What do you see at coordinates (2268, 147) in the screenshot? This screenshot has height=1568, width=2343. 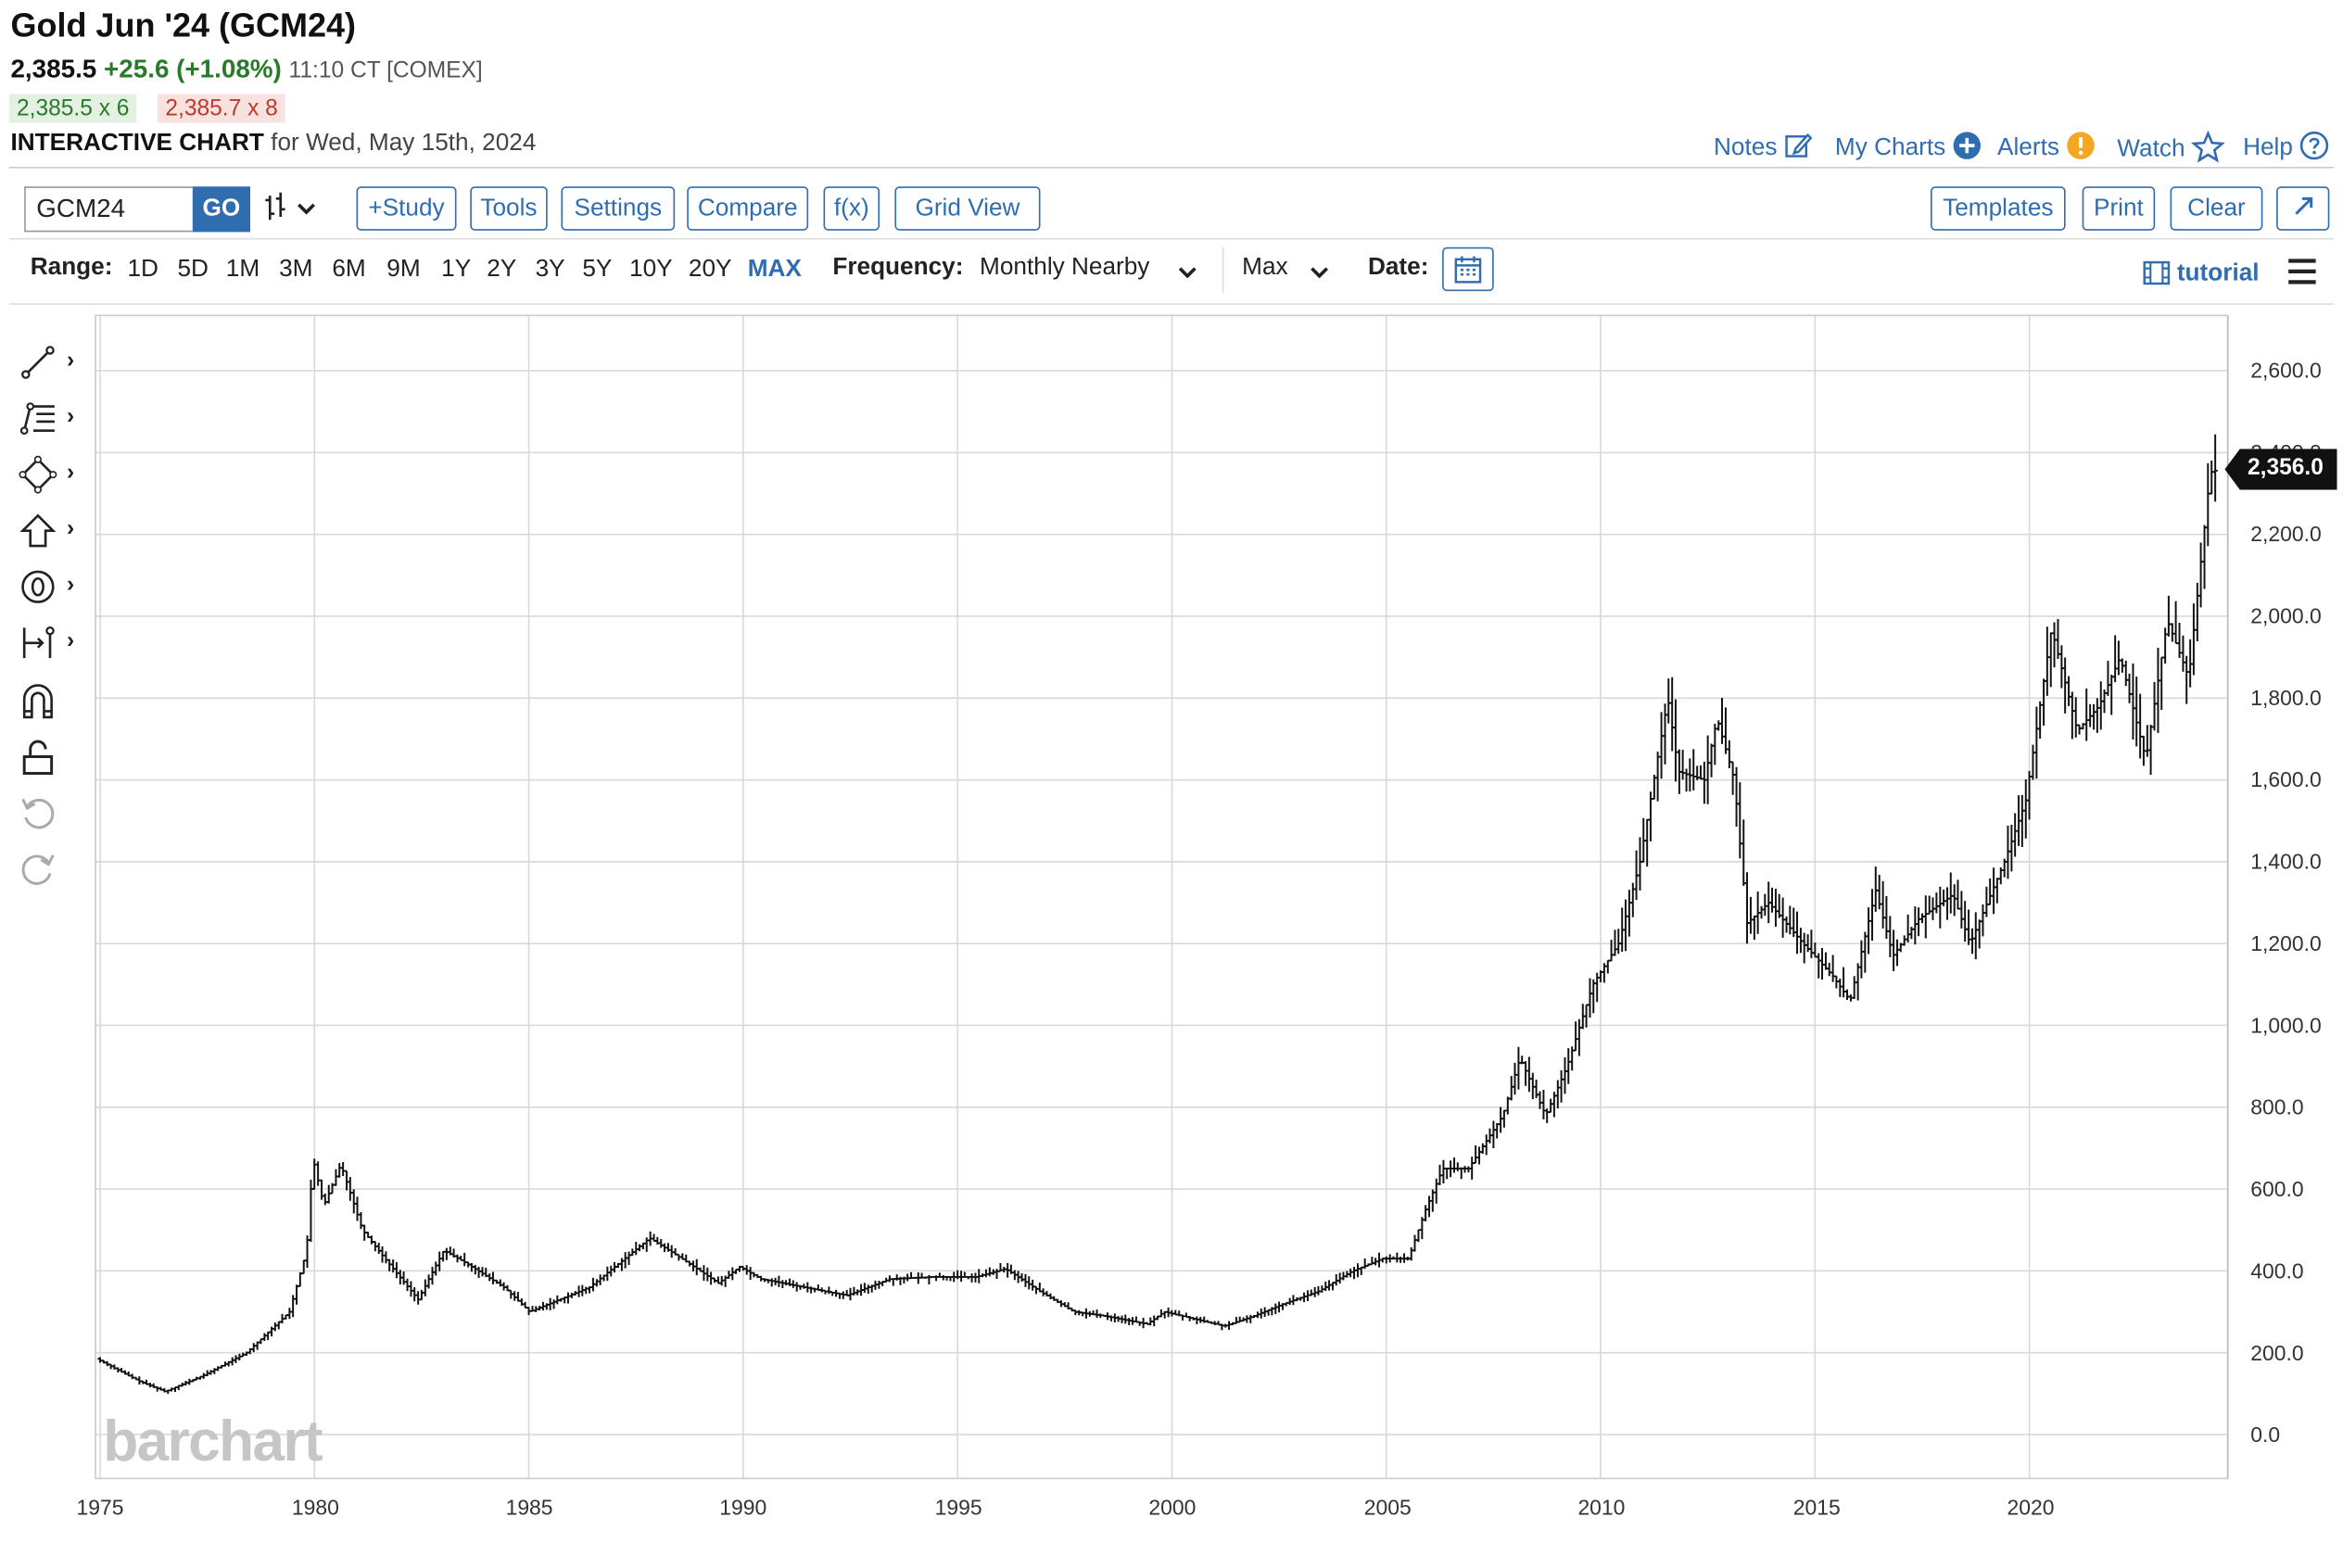 I see `help-label: Help` at bounding box center [2268, 147].